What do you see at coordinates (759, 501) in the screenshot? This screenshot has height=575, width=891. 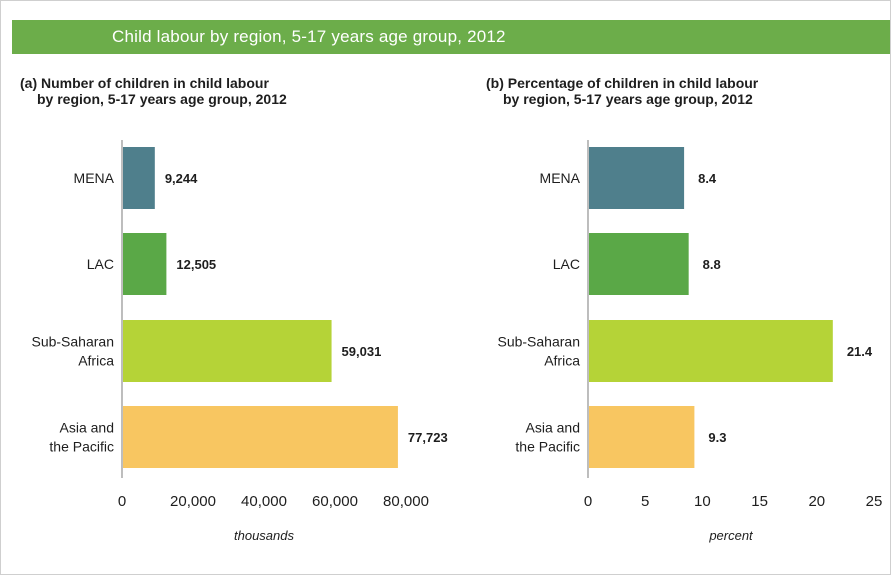 I see `chart-b-tick-label-3: 15` at bounding box center [759, 501].